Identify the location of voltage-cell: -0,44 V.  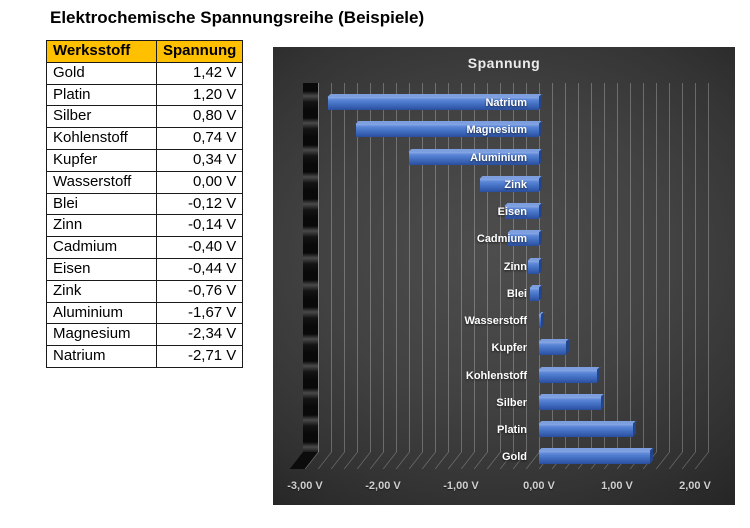
(199, 269).